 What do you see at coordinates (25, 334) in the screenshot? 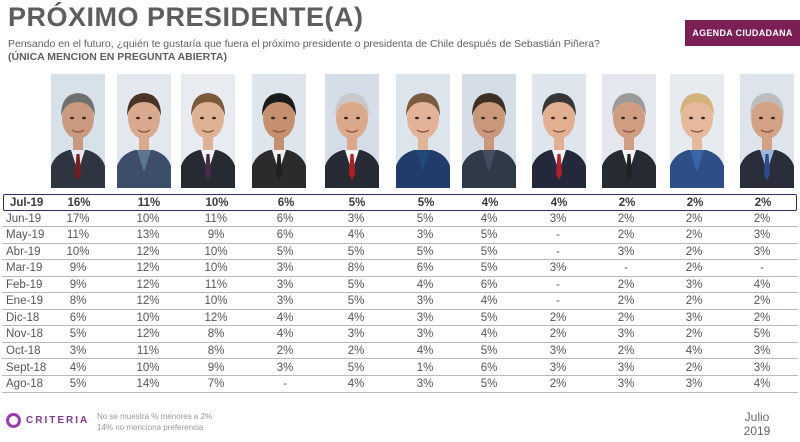
I see `row-label: Nov-18` at bounding box center [25, 334].